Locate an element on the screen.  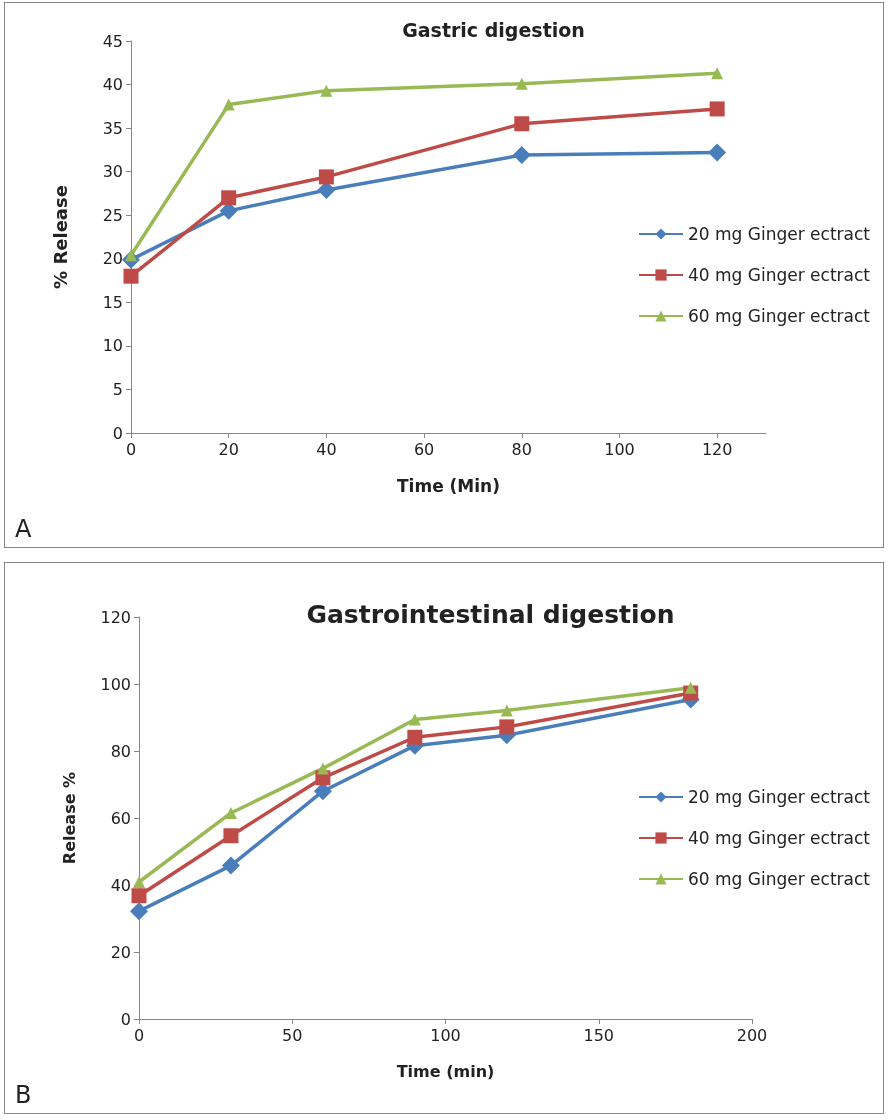
x-tick-label: 60 is located at coordinates (424, 449).